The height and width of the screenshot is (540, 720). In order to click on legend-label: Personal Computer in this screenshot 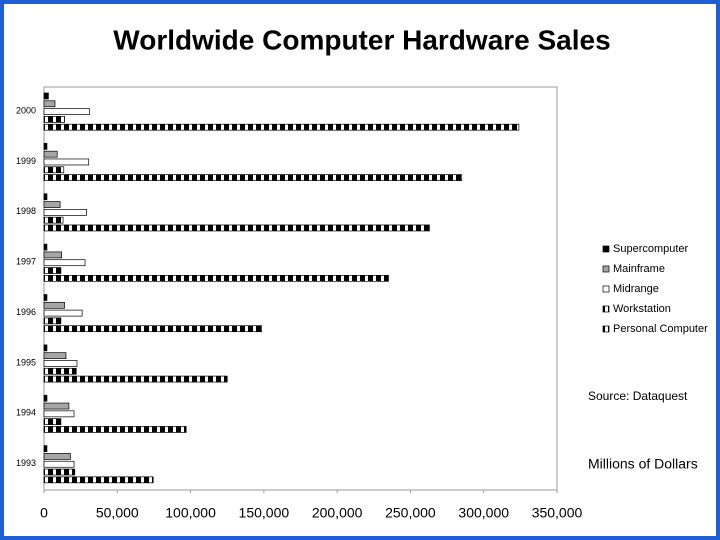, I will do `click(660, 329)`.